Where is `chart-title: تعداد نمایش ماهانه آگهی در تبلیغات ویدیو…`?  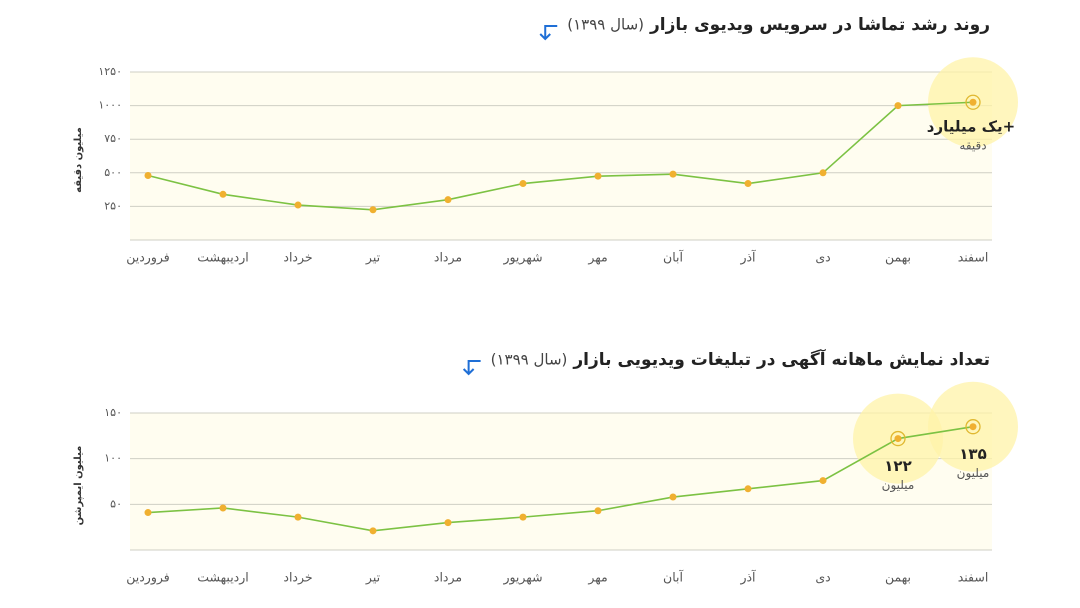
chart-title: تعداد نمایش ماهانه آگهی در تبلیغات ویدیو… is located at coordinates (781, 359).